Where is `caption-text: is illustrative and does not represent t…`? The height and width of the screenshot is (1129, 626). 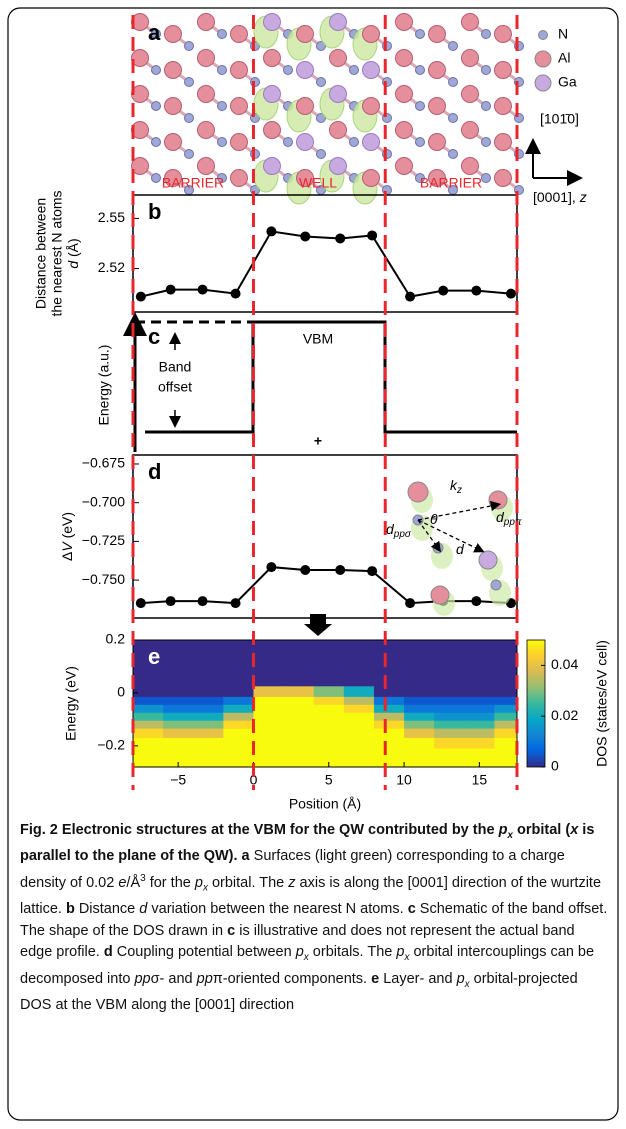
caption-text: is illustrative and does not represent t… is located at coordinates (297, 941).